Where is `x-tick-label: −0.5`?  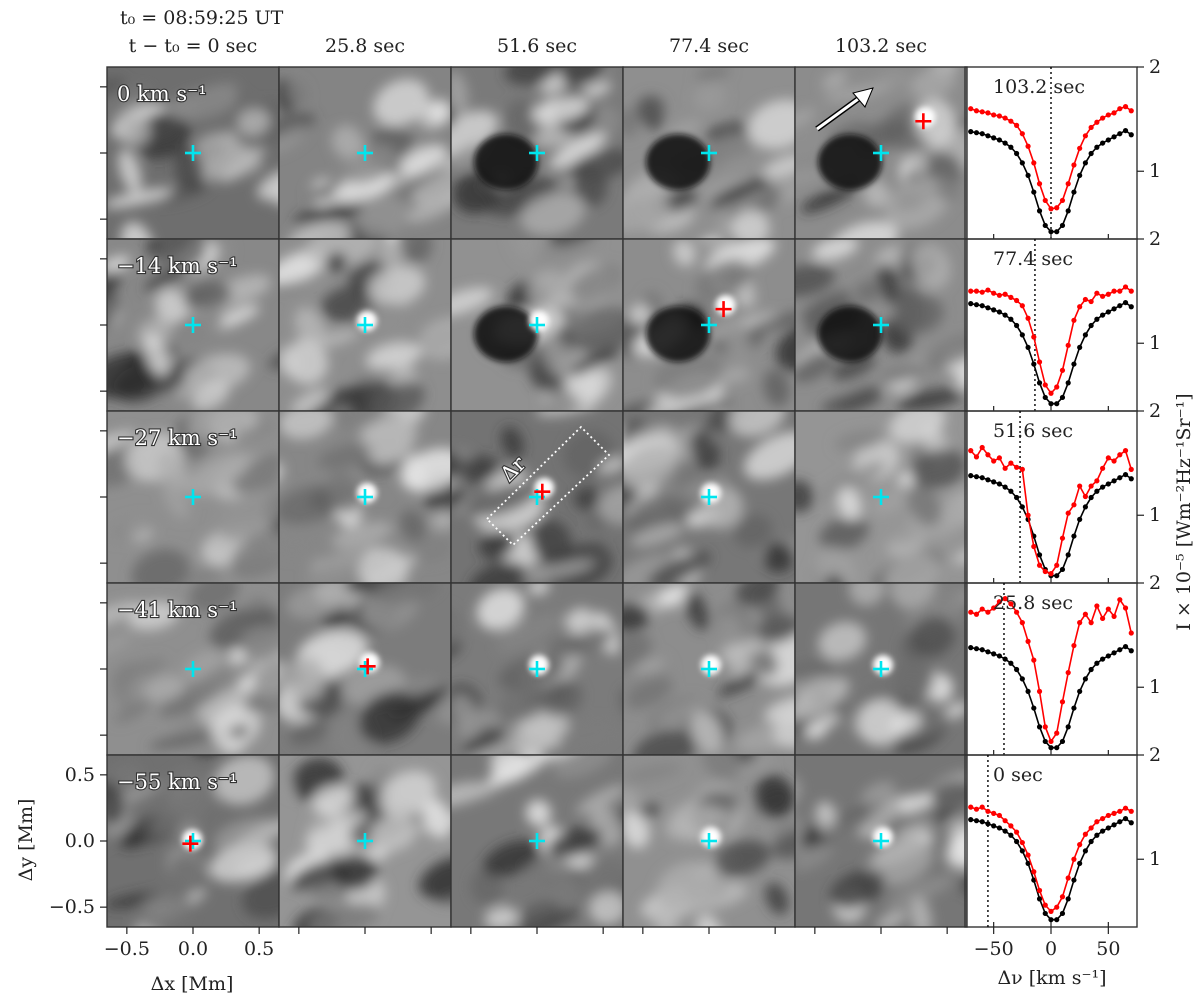
x-tick-label: −0.5 is located at coordinates (127, 949).